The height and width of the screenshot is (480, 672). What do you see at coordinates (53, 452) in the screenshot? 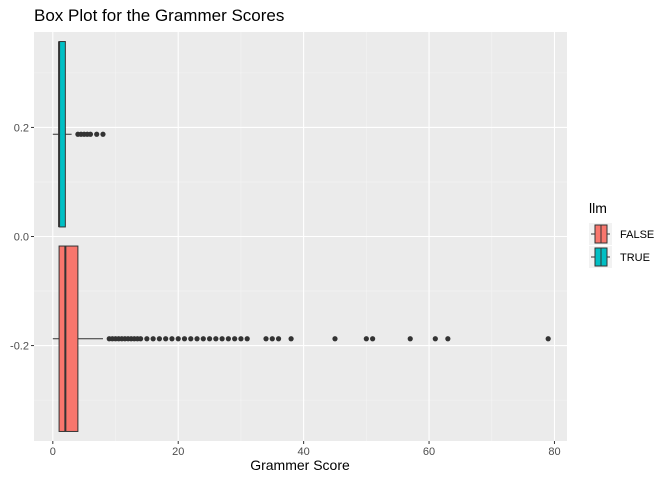
I see `x-tick-label: 0` at bounding box center [53, 452].